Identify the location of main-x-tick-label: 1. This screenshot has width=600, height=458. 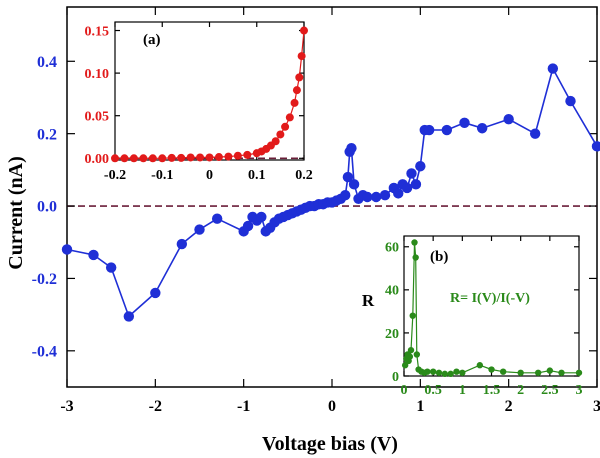
(420, 406).